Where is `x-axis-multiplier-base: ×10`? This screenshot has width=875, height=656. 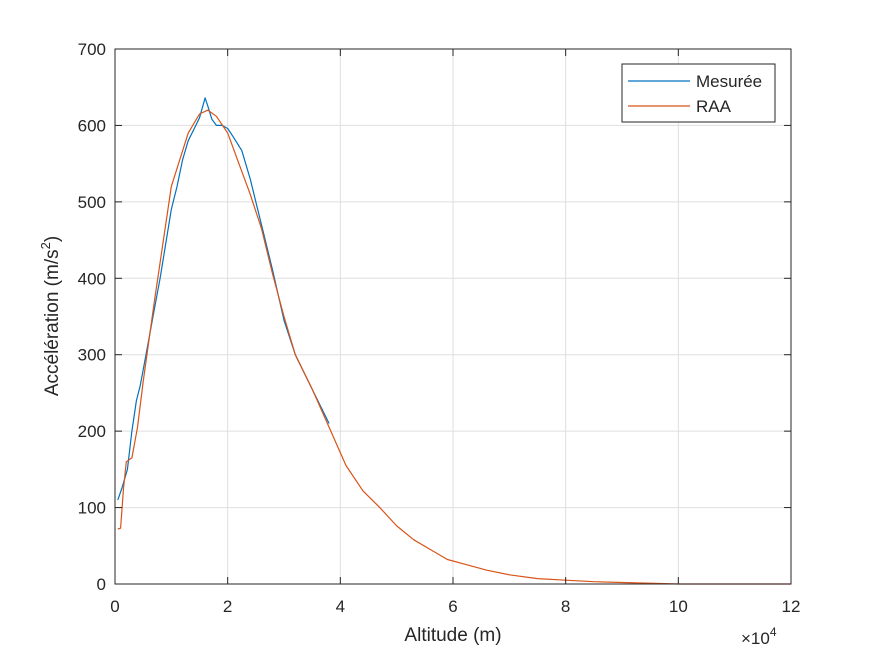 x-axis-multiplier-base: ×10 is located at coordinates (755, 638).